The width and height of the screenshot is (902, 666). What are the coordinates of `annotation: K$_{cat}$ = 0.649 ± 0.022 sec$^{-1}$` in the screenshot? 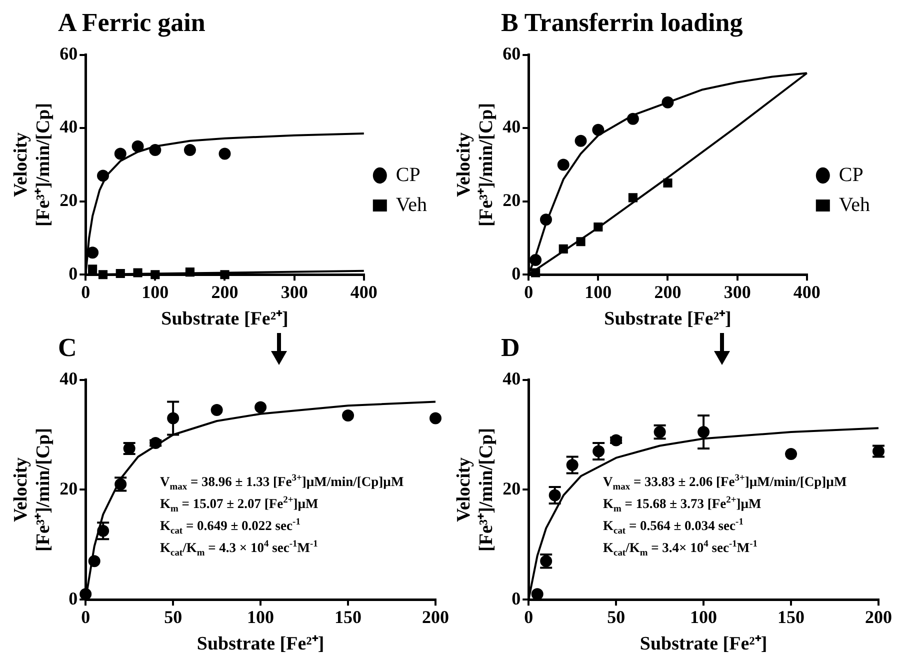 It's located at (231, 526).